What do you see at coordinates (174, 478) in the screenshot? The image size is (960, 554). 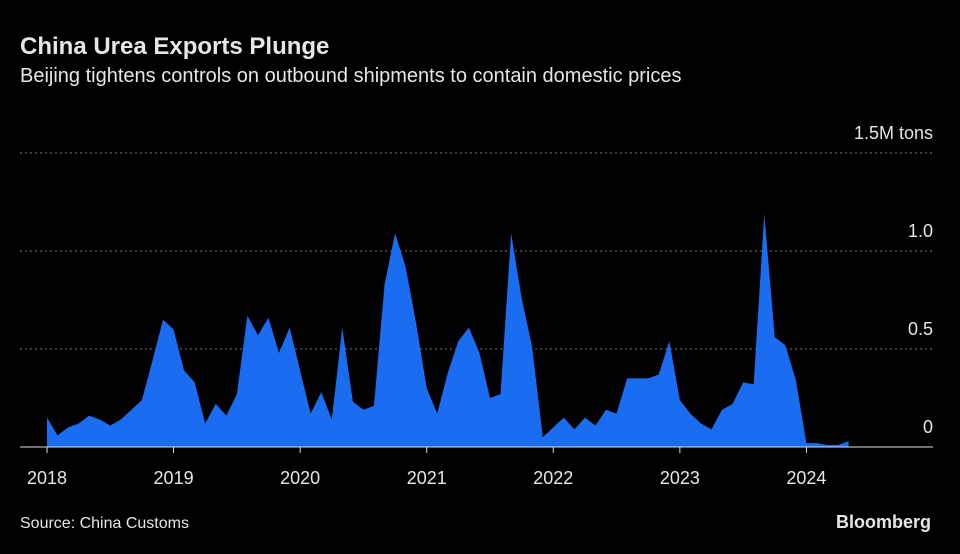 I see `x-tick-label: 2019` at bounding box center [174, 478].